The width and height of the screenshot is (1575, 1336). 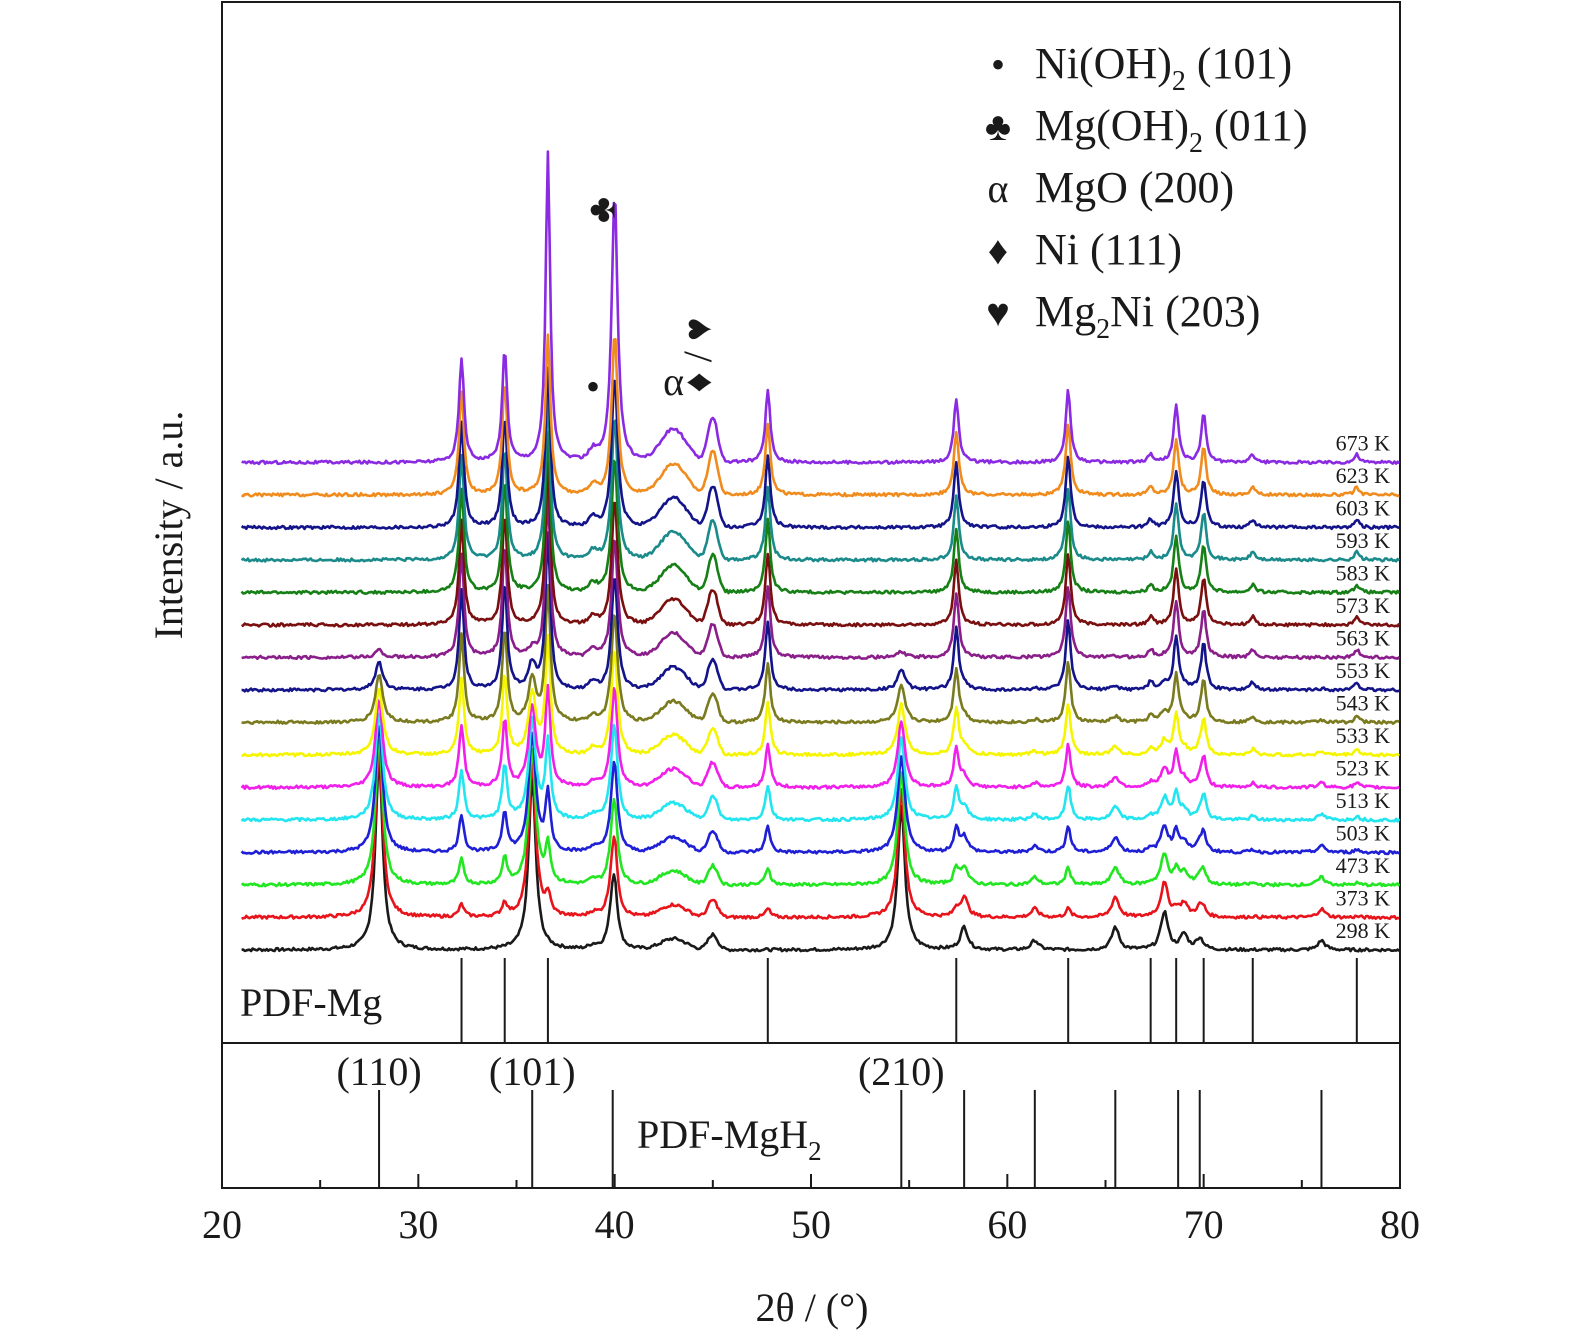 What do you see at coordinates (593, 386) in the screenshot?
I see `peak-marker: •` at bounding box center [593, 386].